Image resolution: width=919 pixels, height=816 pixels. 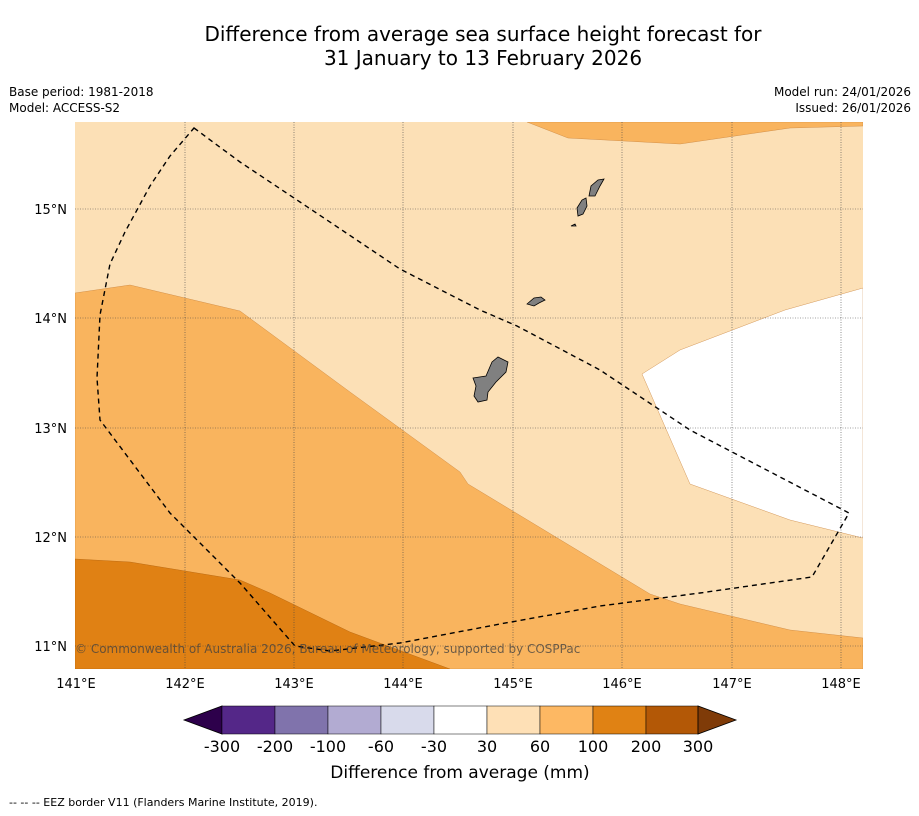 I want to click on colorbar-tick: -300, so click(x=222, y=746).